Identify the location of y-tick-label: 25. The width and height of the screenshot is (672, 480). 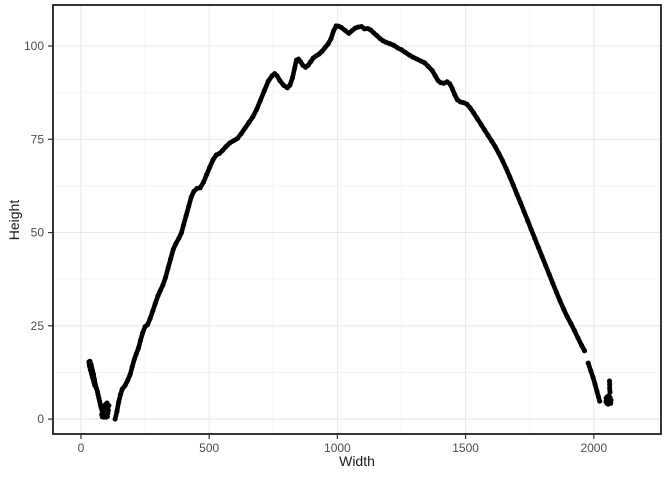
(38, 326).